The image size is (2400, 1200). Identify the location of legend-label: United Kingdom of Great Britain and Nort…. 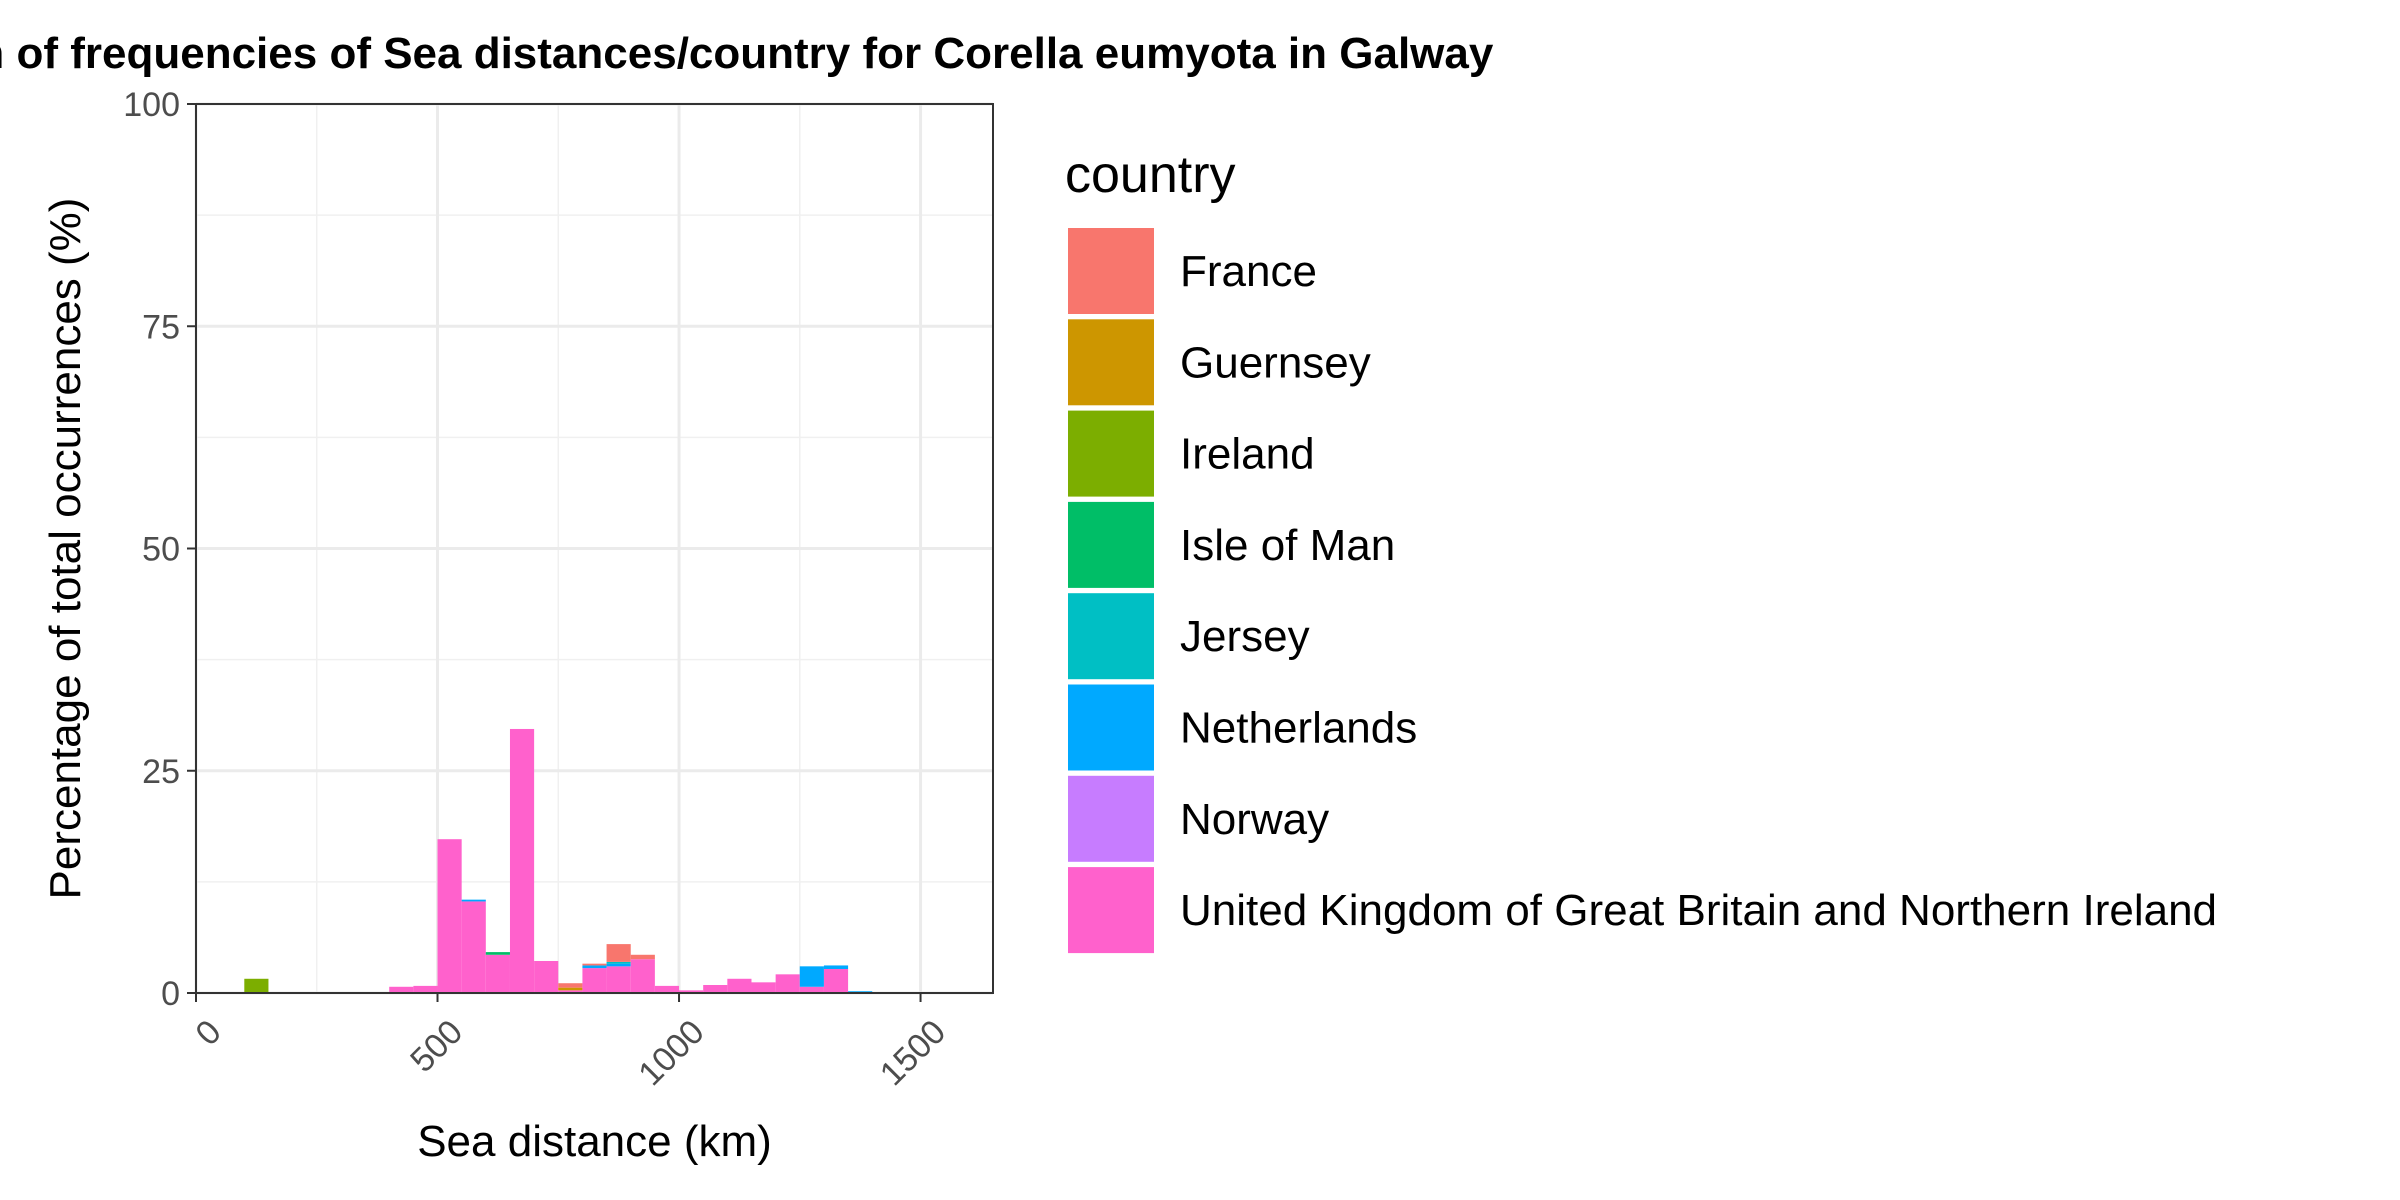
(1698, 910).